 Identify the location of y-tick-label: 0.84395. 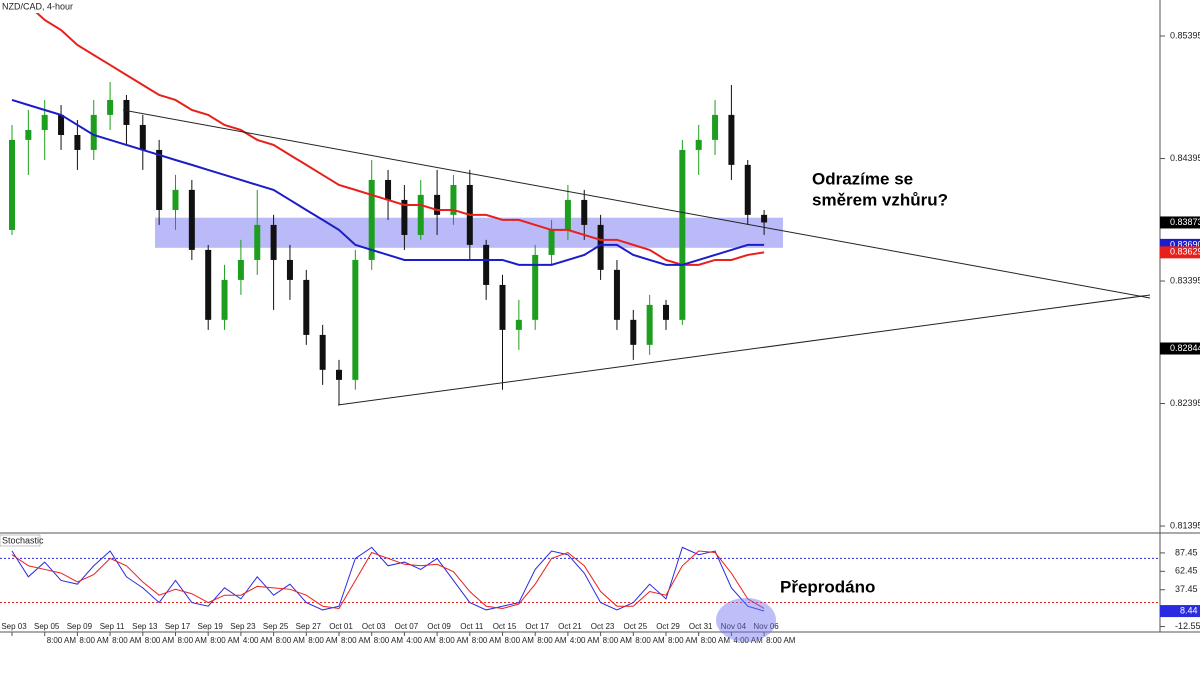
(1185, 158).